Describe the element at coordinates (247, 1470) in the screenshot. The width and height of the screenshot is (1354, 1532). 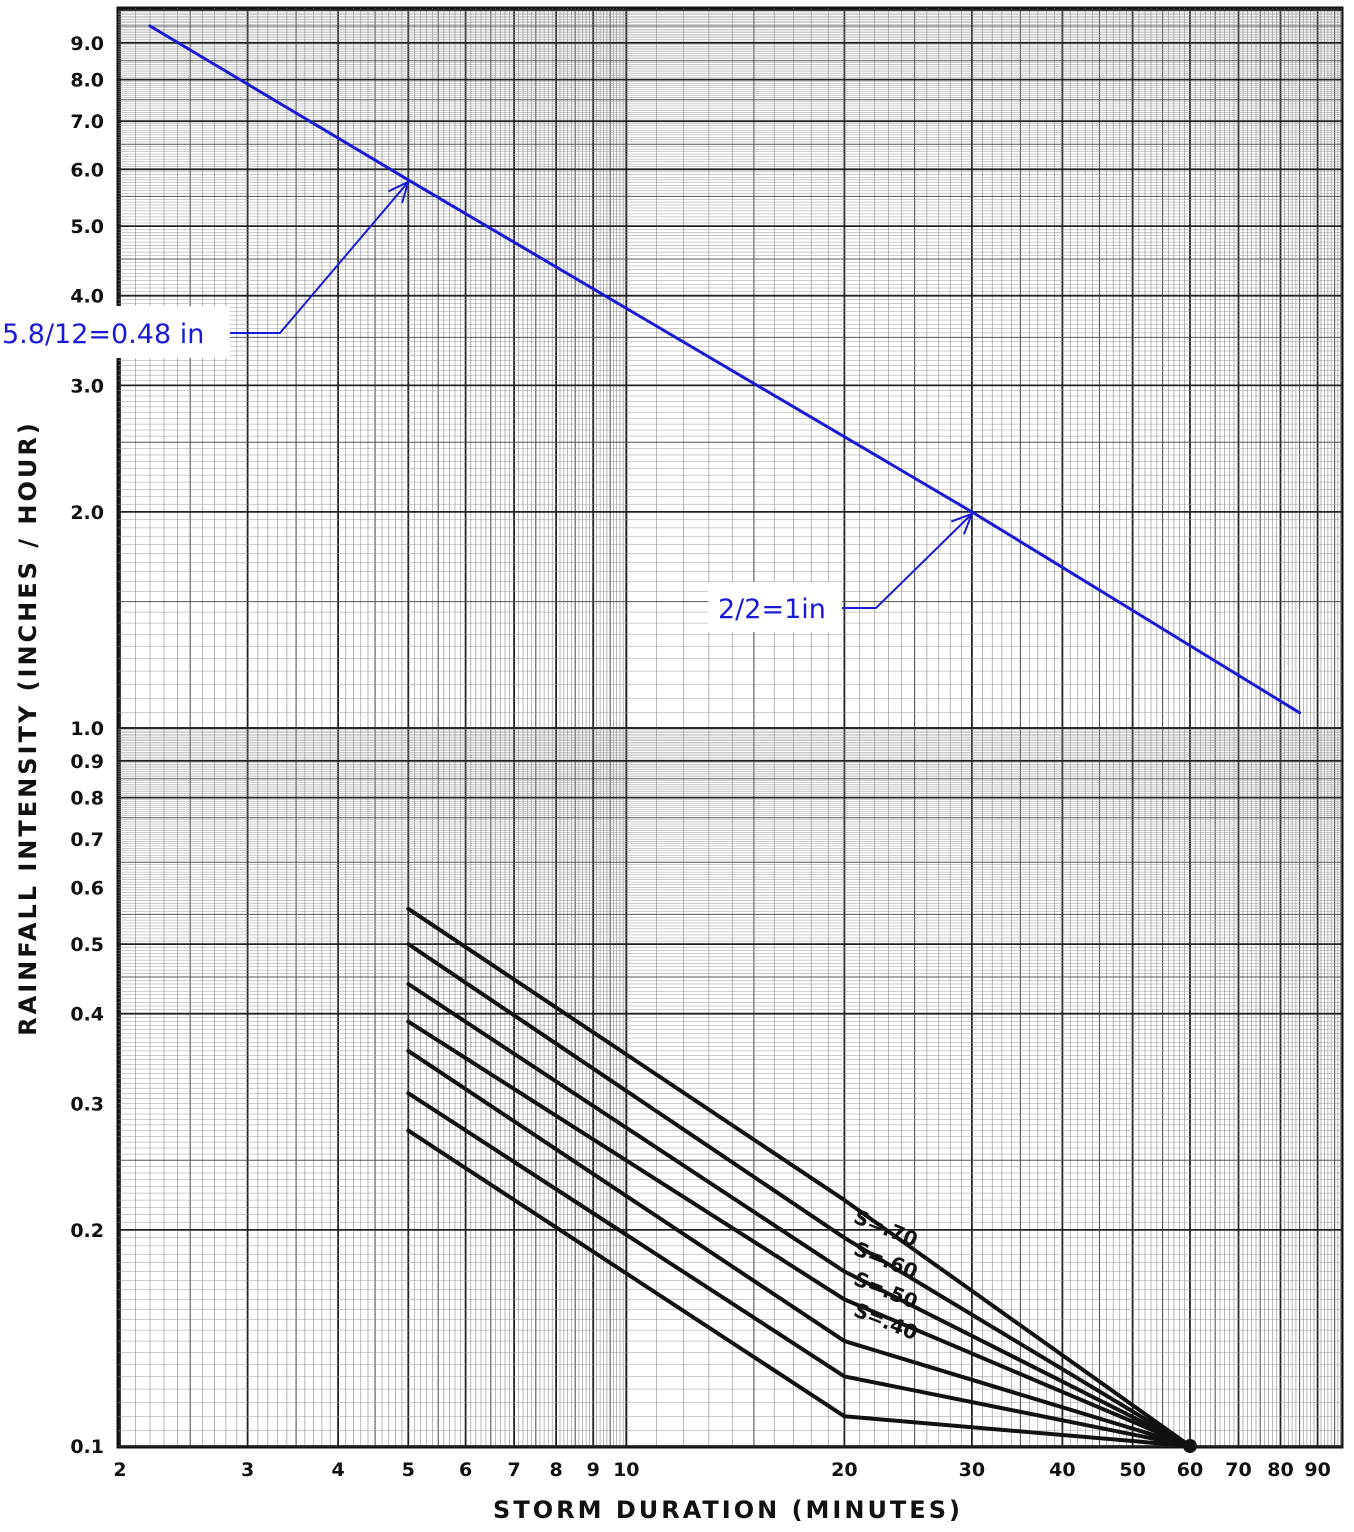
I see `x-tick-label: 3` at that location.